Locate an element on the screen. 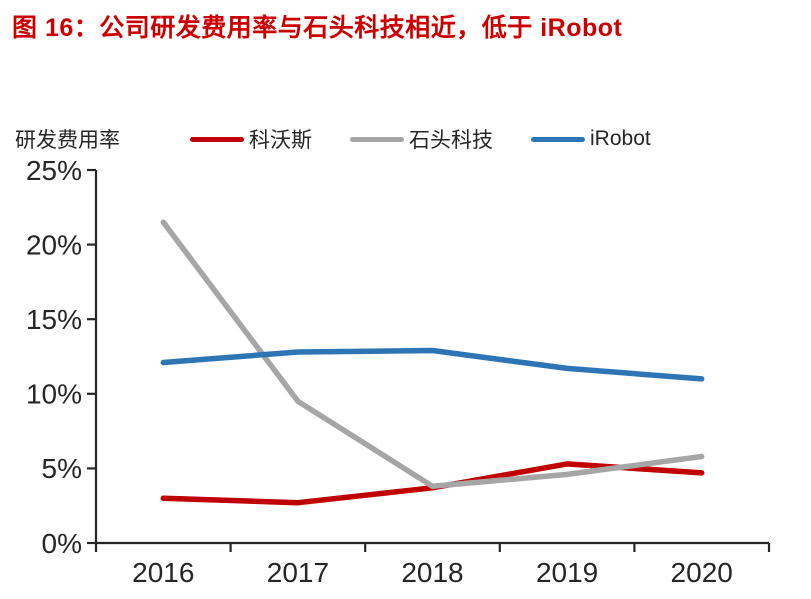  legend: 科沃斯 石头科技 iRobot is located at coordinates (420, 139).